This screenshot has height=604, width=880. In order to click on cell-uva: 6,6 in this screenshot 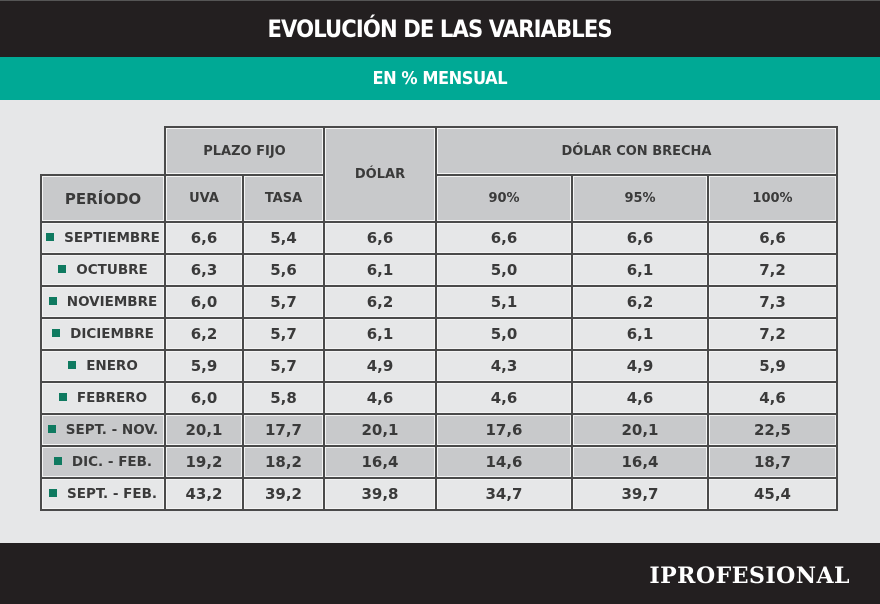, I will do `click(204, 238)`.